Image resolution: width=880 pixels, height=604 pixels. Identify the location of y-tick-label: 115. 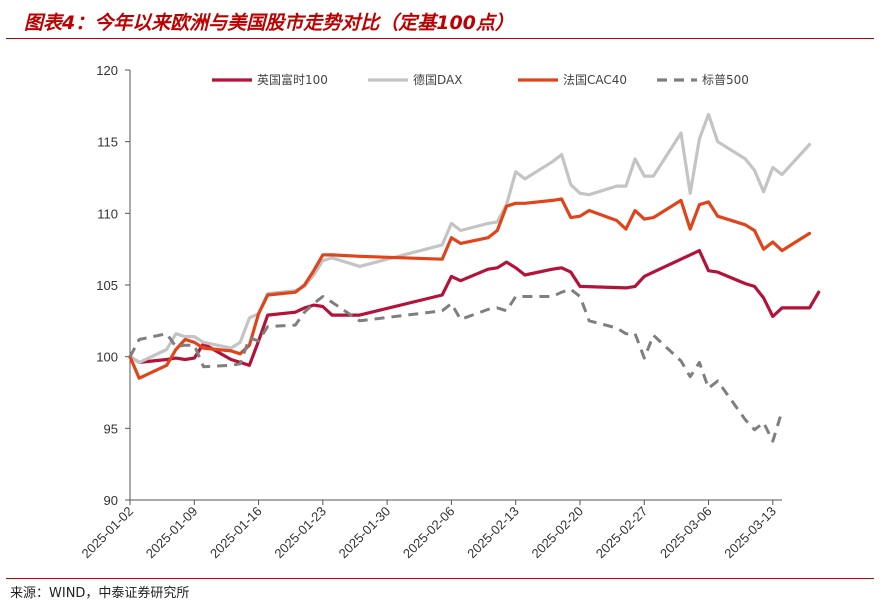
(107, 142).